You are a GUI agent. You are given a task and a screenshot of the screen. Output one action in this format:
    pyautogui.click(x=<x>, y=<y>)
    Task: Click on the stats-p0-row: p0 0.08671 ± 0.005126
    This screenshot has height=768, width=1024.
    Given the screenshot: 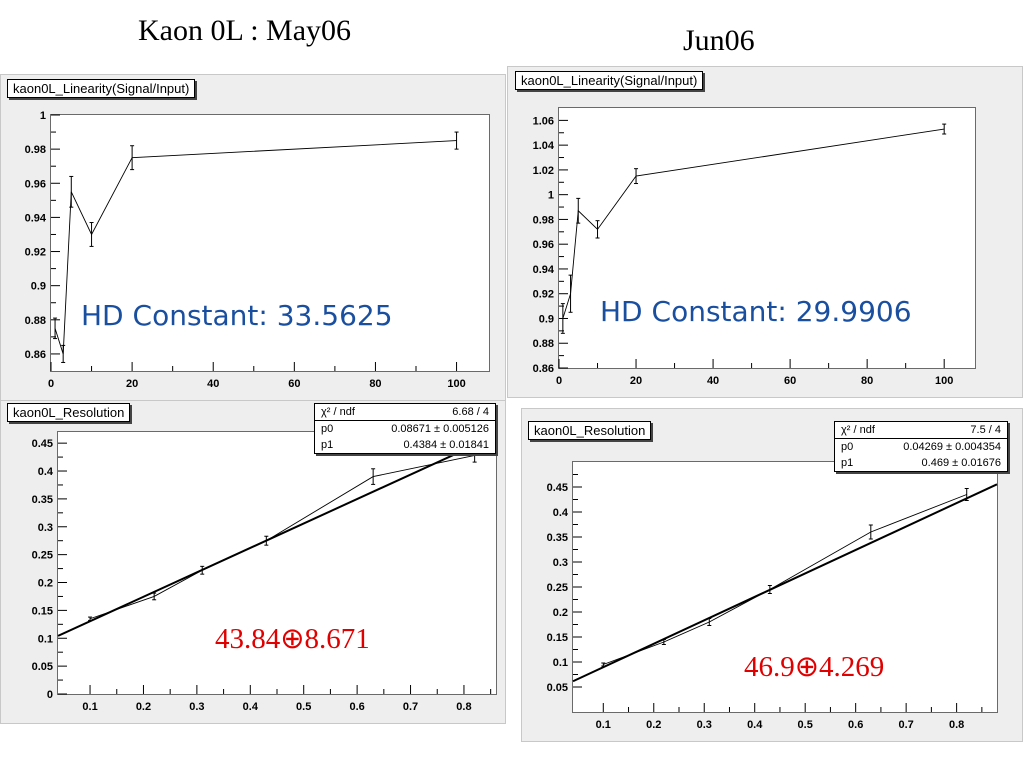 What is the action you would take?
    pyautogui.click(x=405, y=429)
    